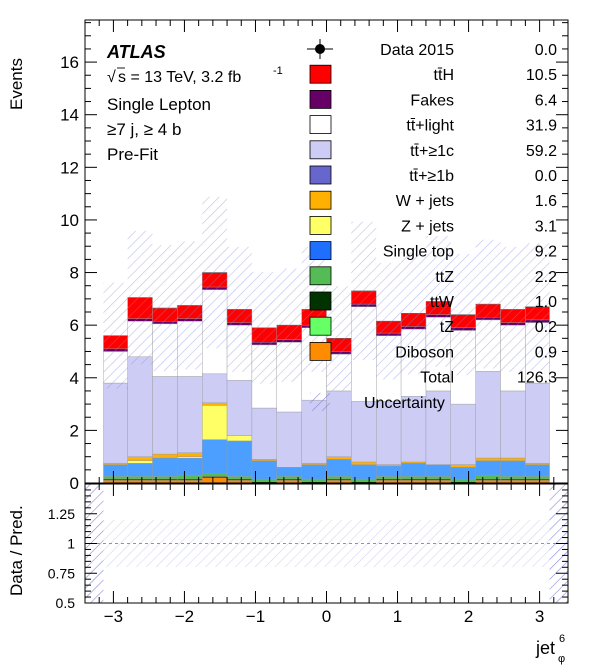 This screenshot has width=596, height=672. I want to click on x-tick-label: 2, so click(468, 616).